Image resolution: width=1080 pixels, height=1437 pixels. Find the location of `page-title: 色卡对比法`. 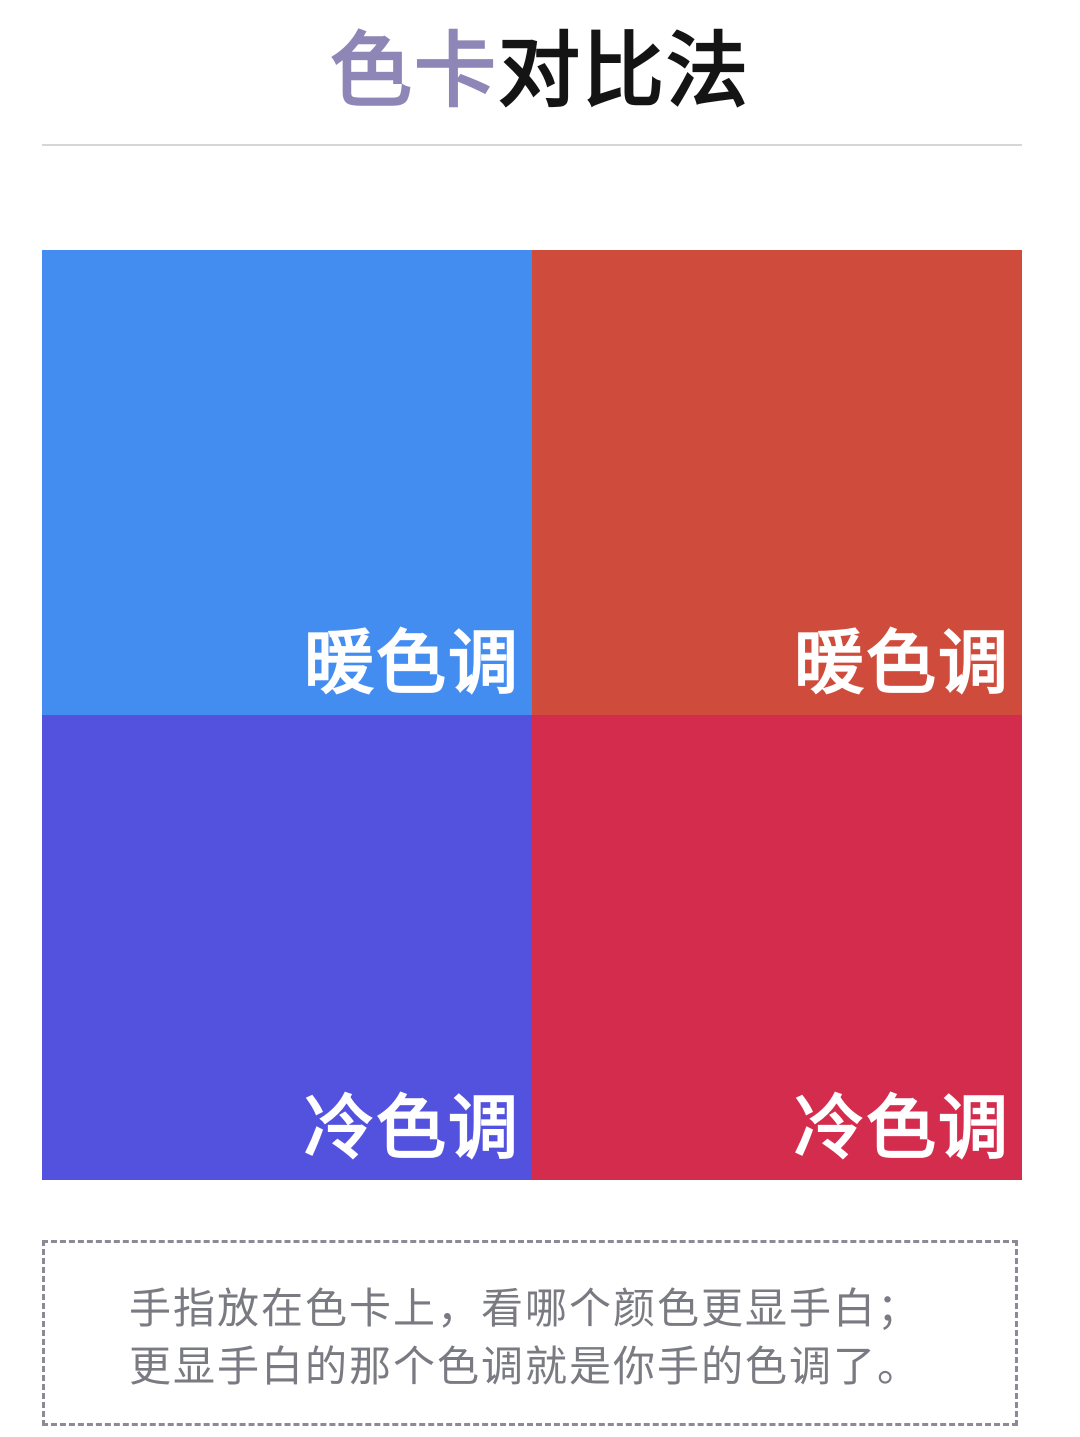

page-title: 色卡对比法 is located at coordinates (540, 72).